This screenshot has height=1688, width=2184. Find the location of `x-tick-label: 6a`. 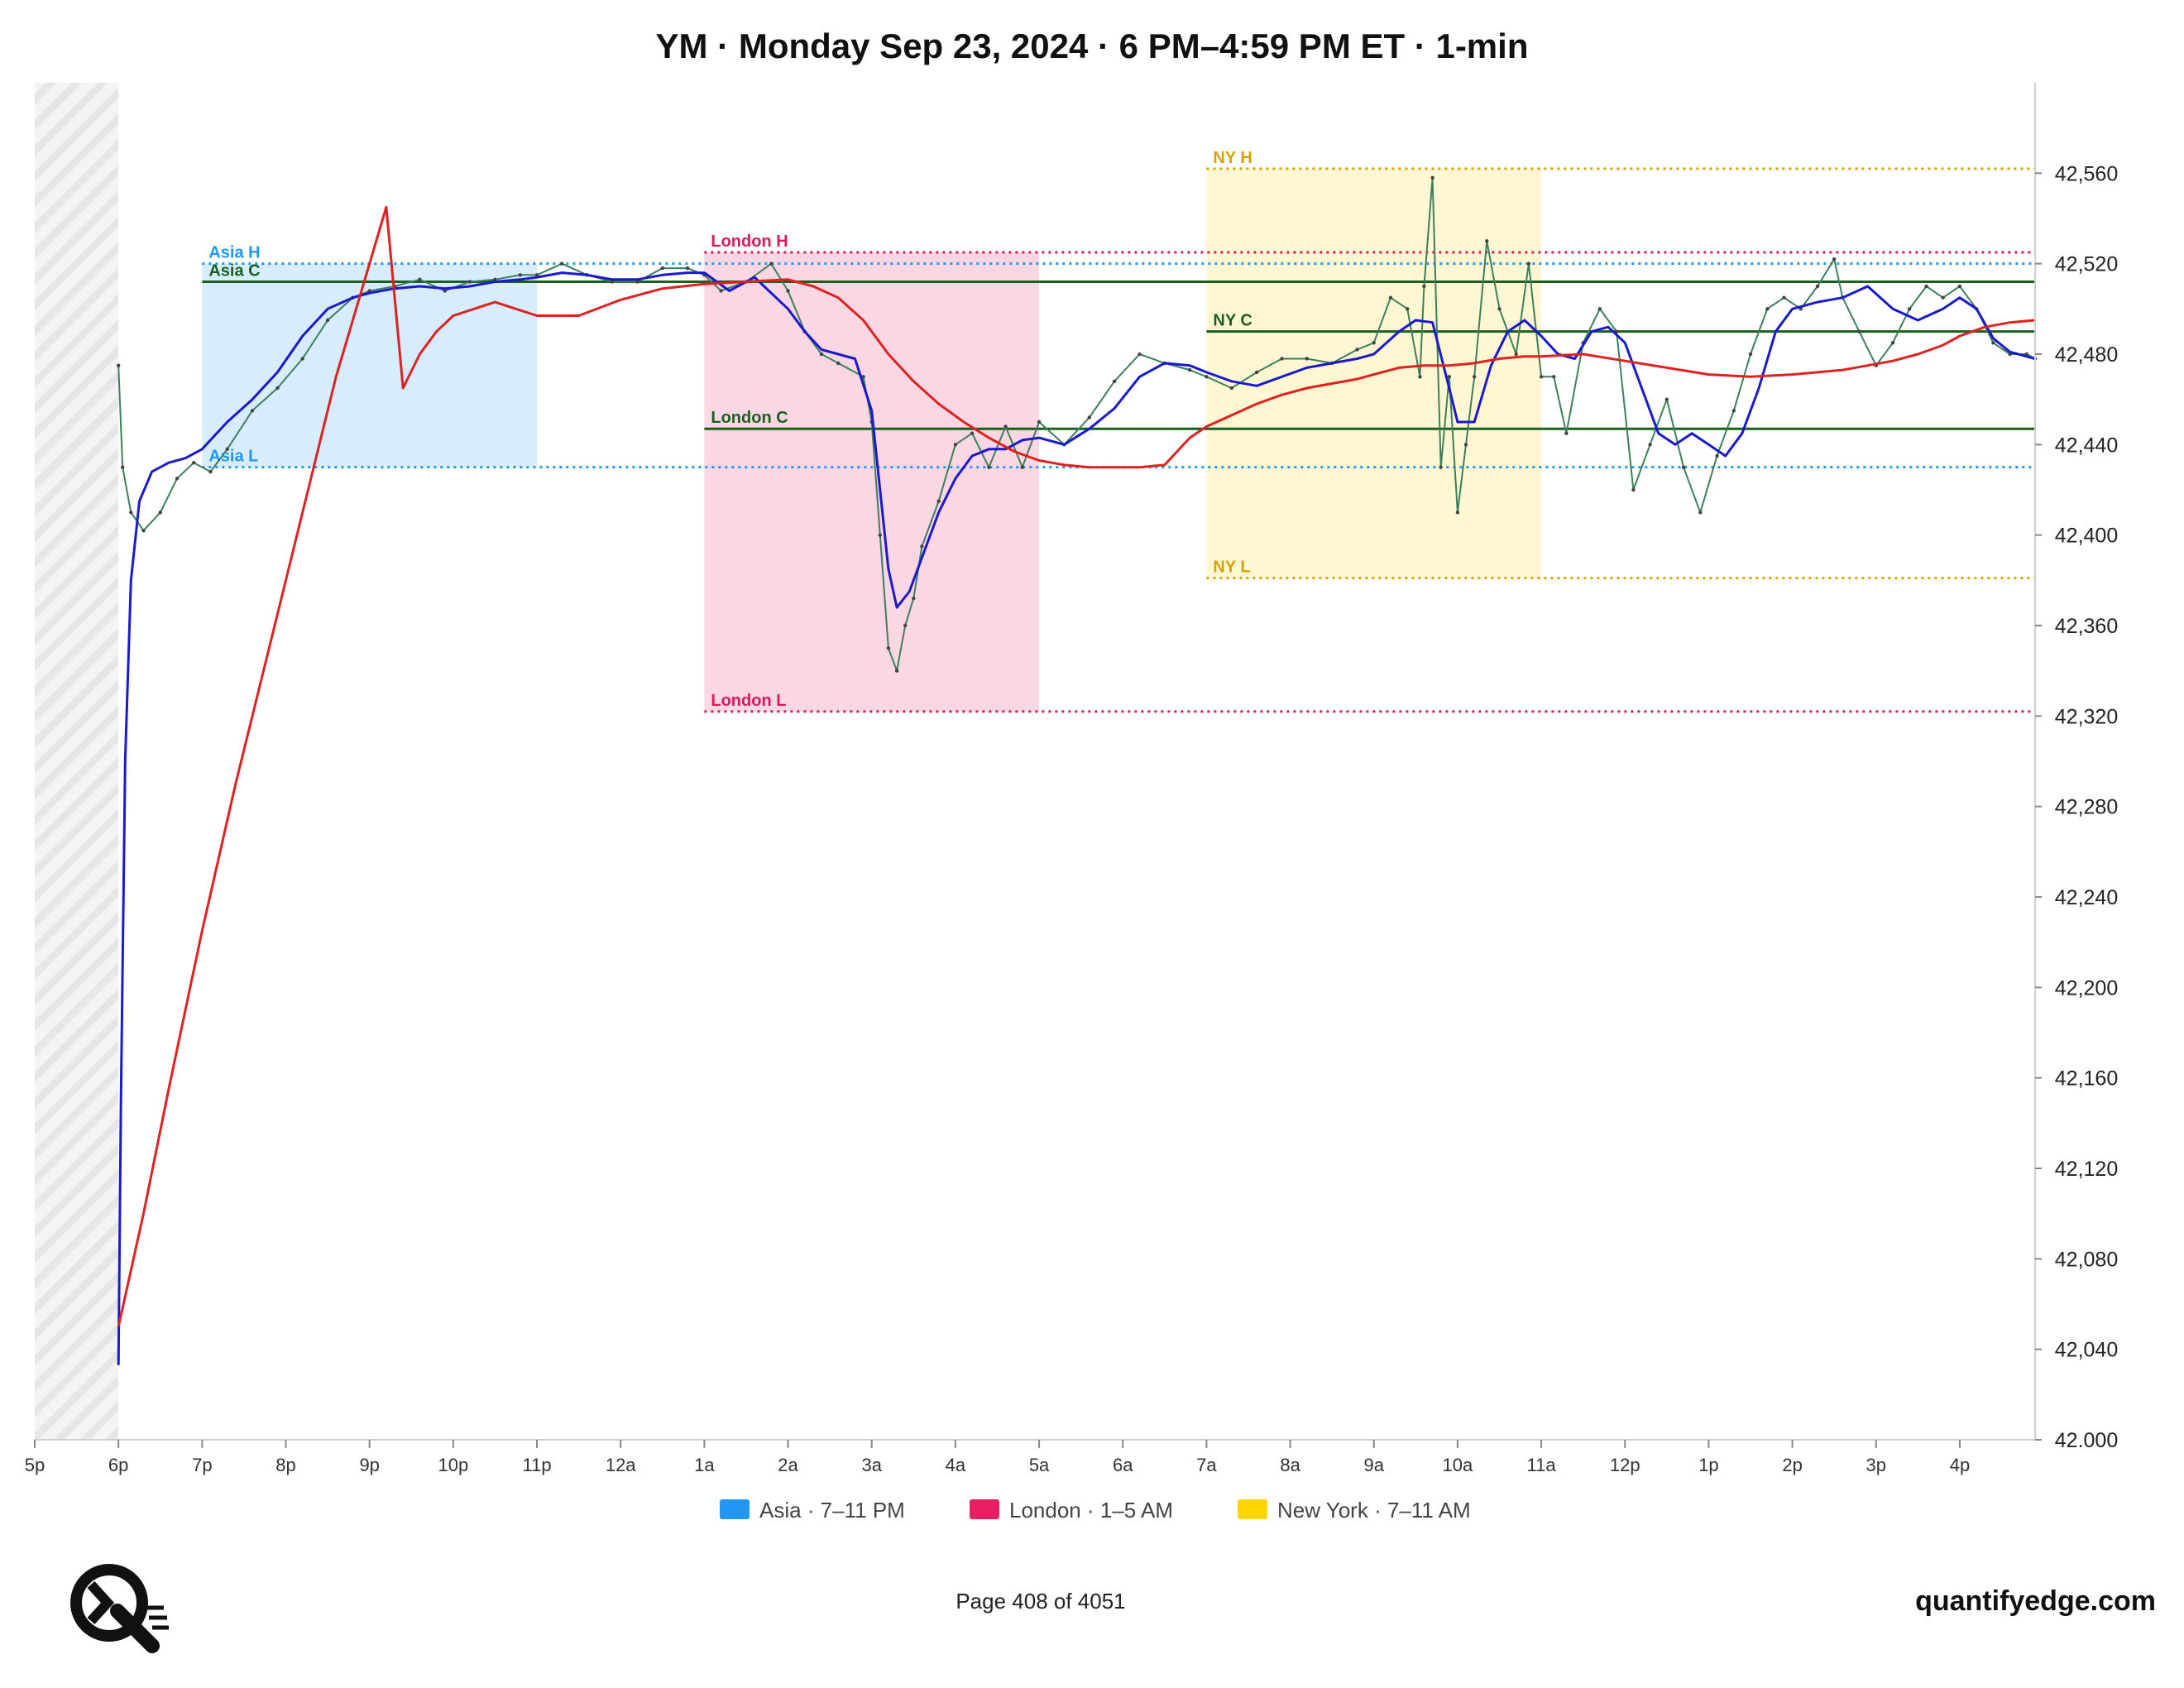

x-tick-label: 6a is located at coordinates (1123, 1465).